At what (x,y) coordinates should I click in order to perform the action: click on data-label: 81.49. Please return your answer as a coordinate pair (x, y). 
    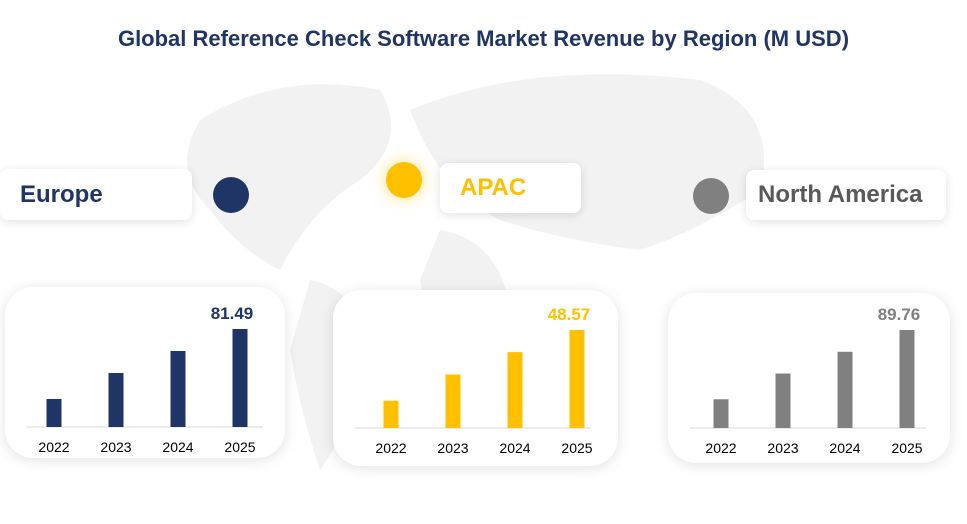
    Looking at the image, I should click on (232, 313).